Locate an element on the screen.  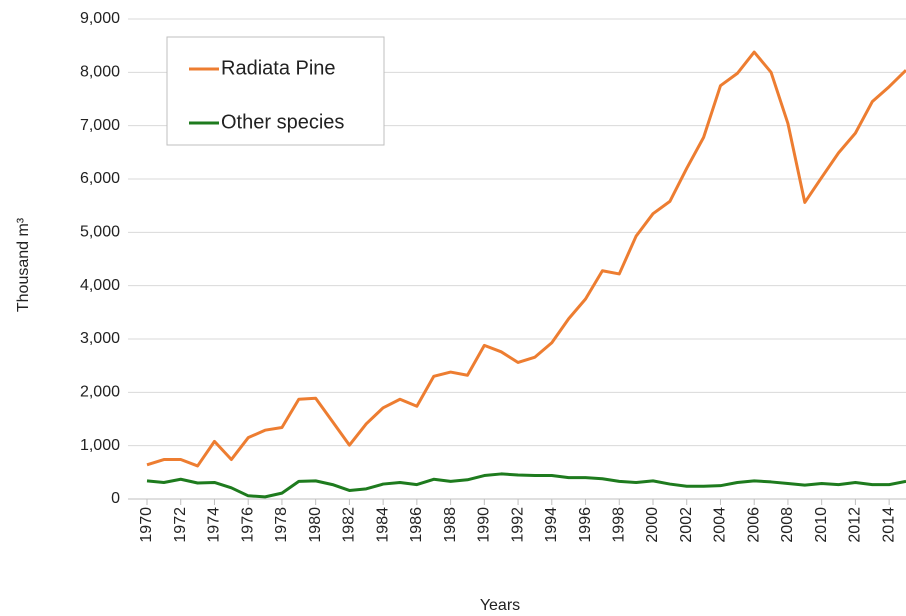
y-tick-label: 0 is located at coordinates (115, 498).